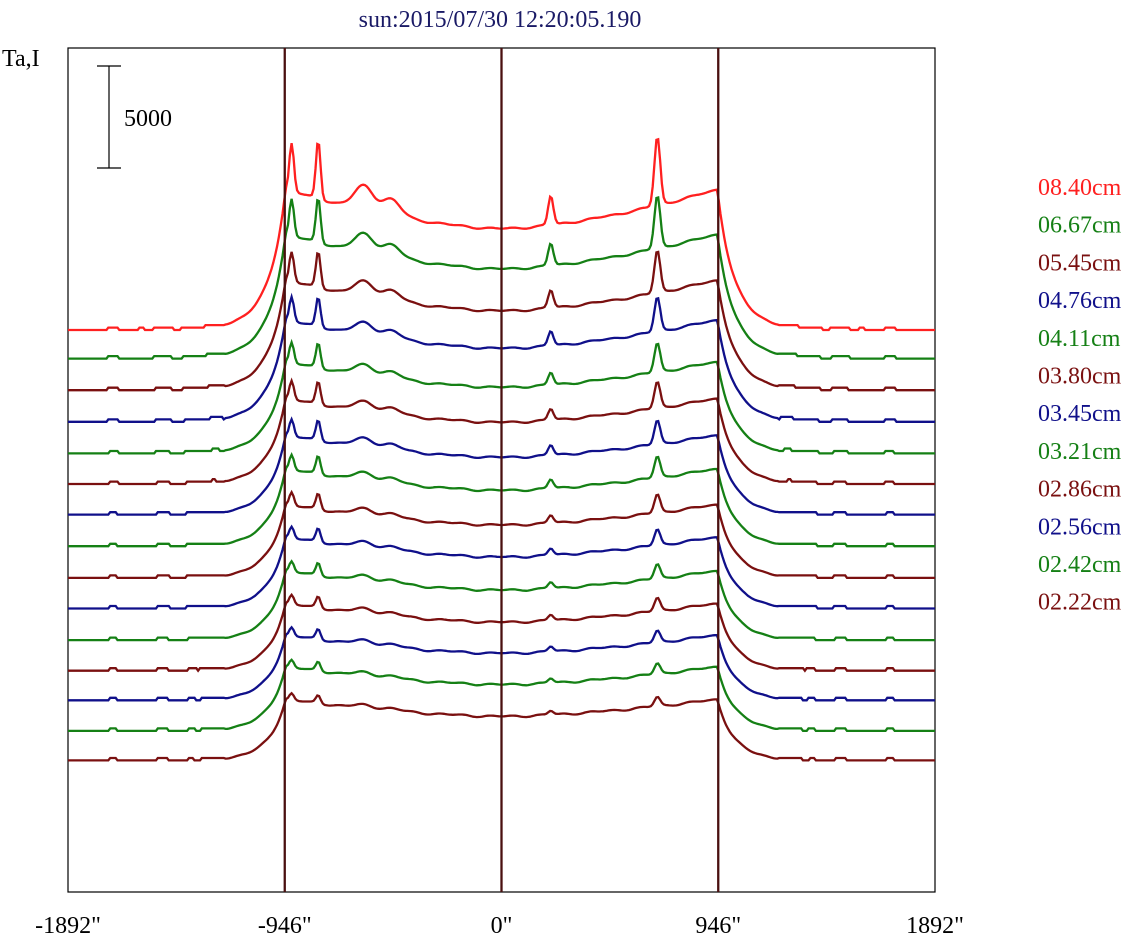  I want to click on x-axis-ticks: -1892" -946" 0" 946" 1892", so click(499, 926).